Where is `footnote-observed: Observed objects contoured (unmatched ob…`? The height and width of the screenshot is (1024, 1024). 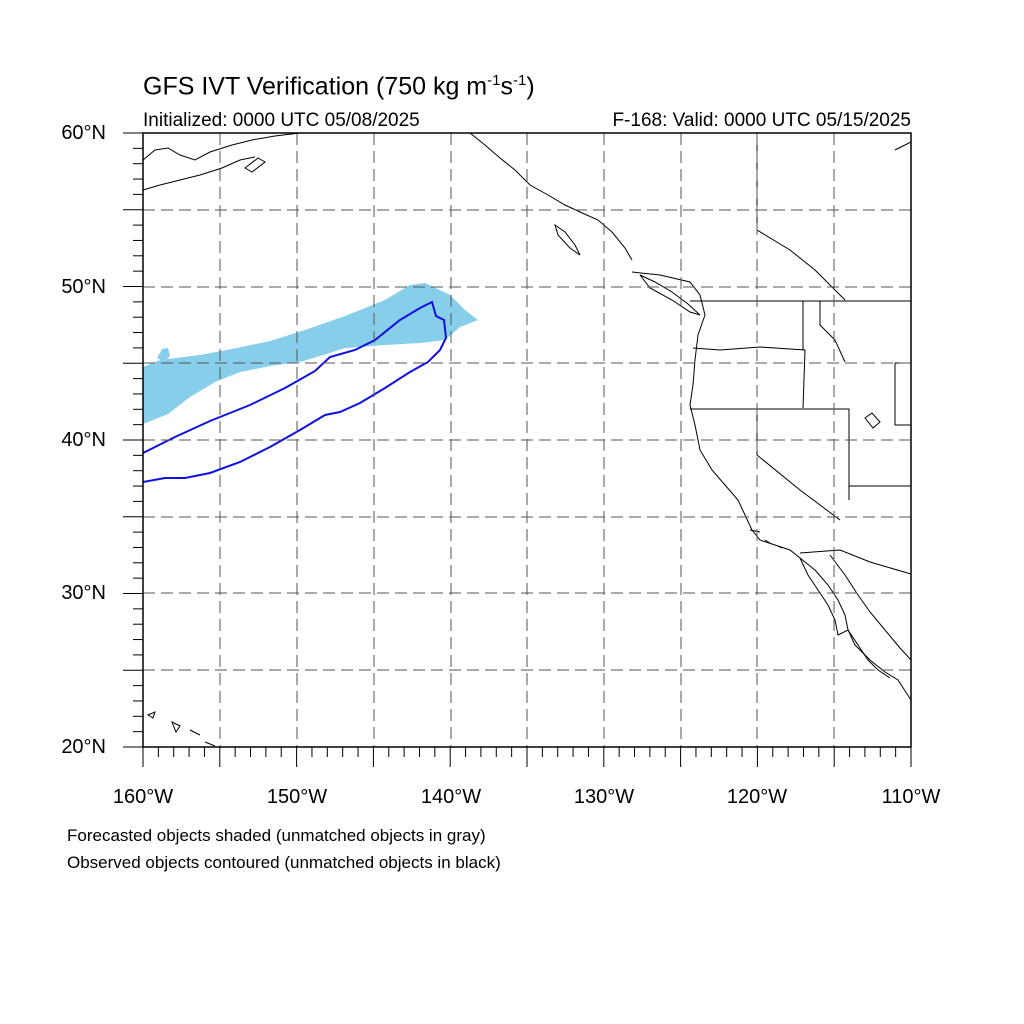 footnote-observed: Observed objects contoured (unmatched ob… is located at coordinates (284, 862).